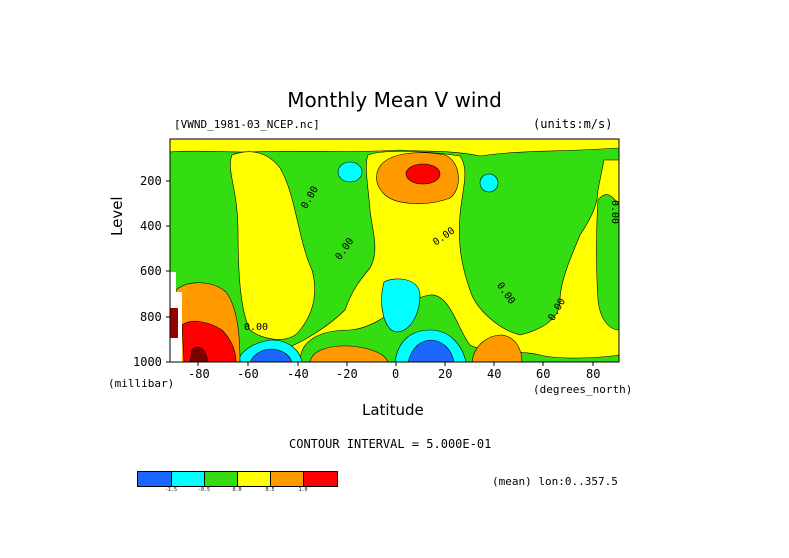  What do you see at coordinates (423, 174) in the screenshot?
I see `fill-red-jet` at bounding box center [423, 174].